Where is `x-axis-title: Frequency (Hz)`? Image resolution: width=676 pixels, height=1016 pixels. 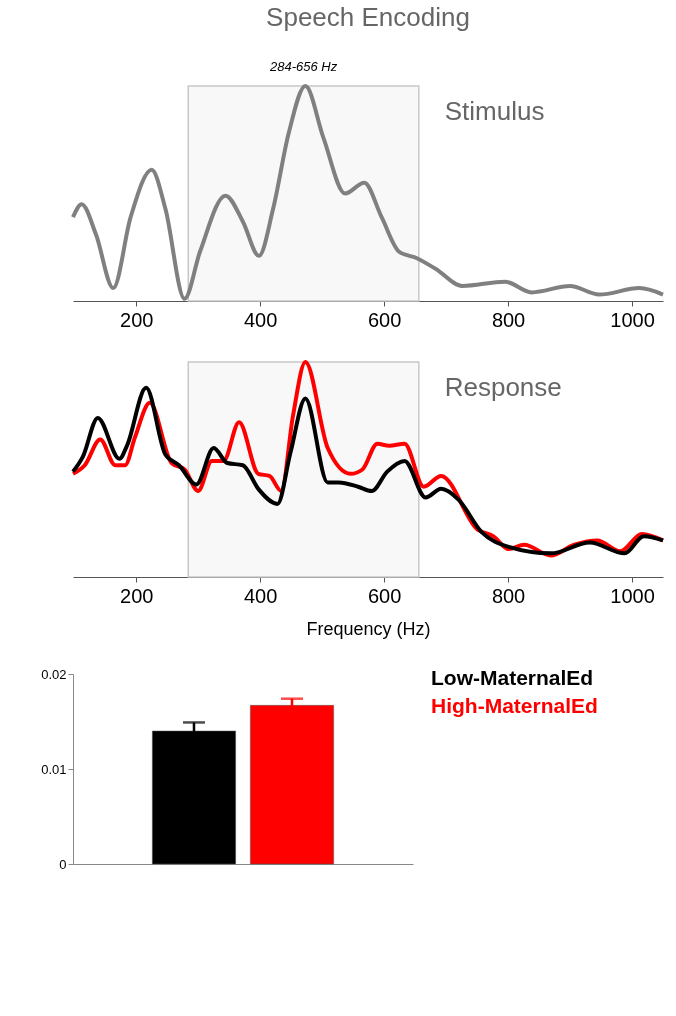 x-axis-title: Frequency (Hz) is located at coordinates (368, 628).